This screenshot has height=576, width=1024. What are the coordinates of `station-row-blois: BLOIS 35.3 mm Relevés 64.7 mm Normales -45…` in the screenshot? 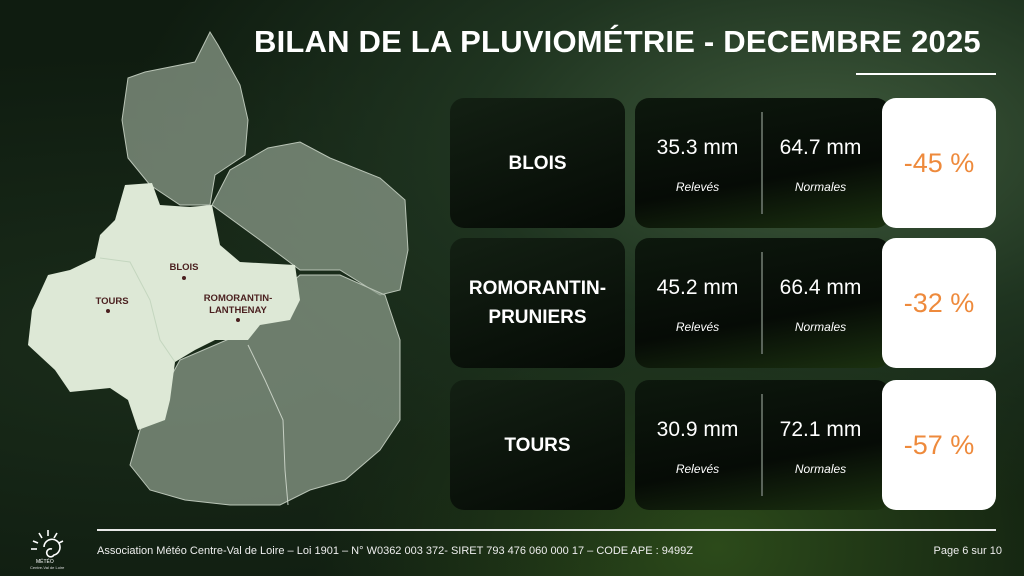 It's located at (723, 163).